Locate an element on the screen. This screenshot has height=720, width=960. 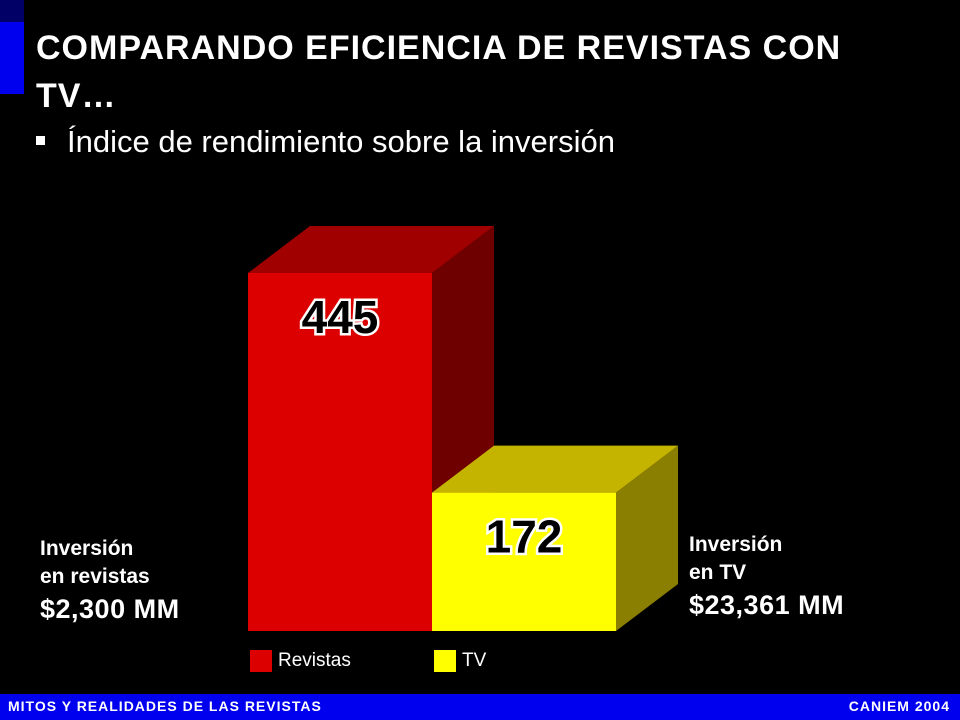
footer-right-text: CANIEM 2004 is located at coordinates (899, 706).